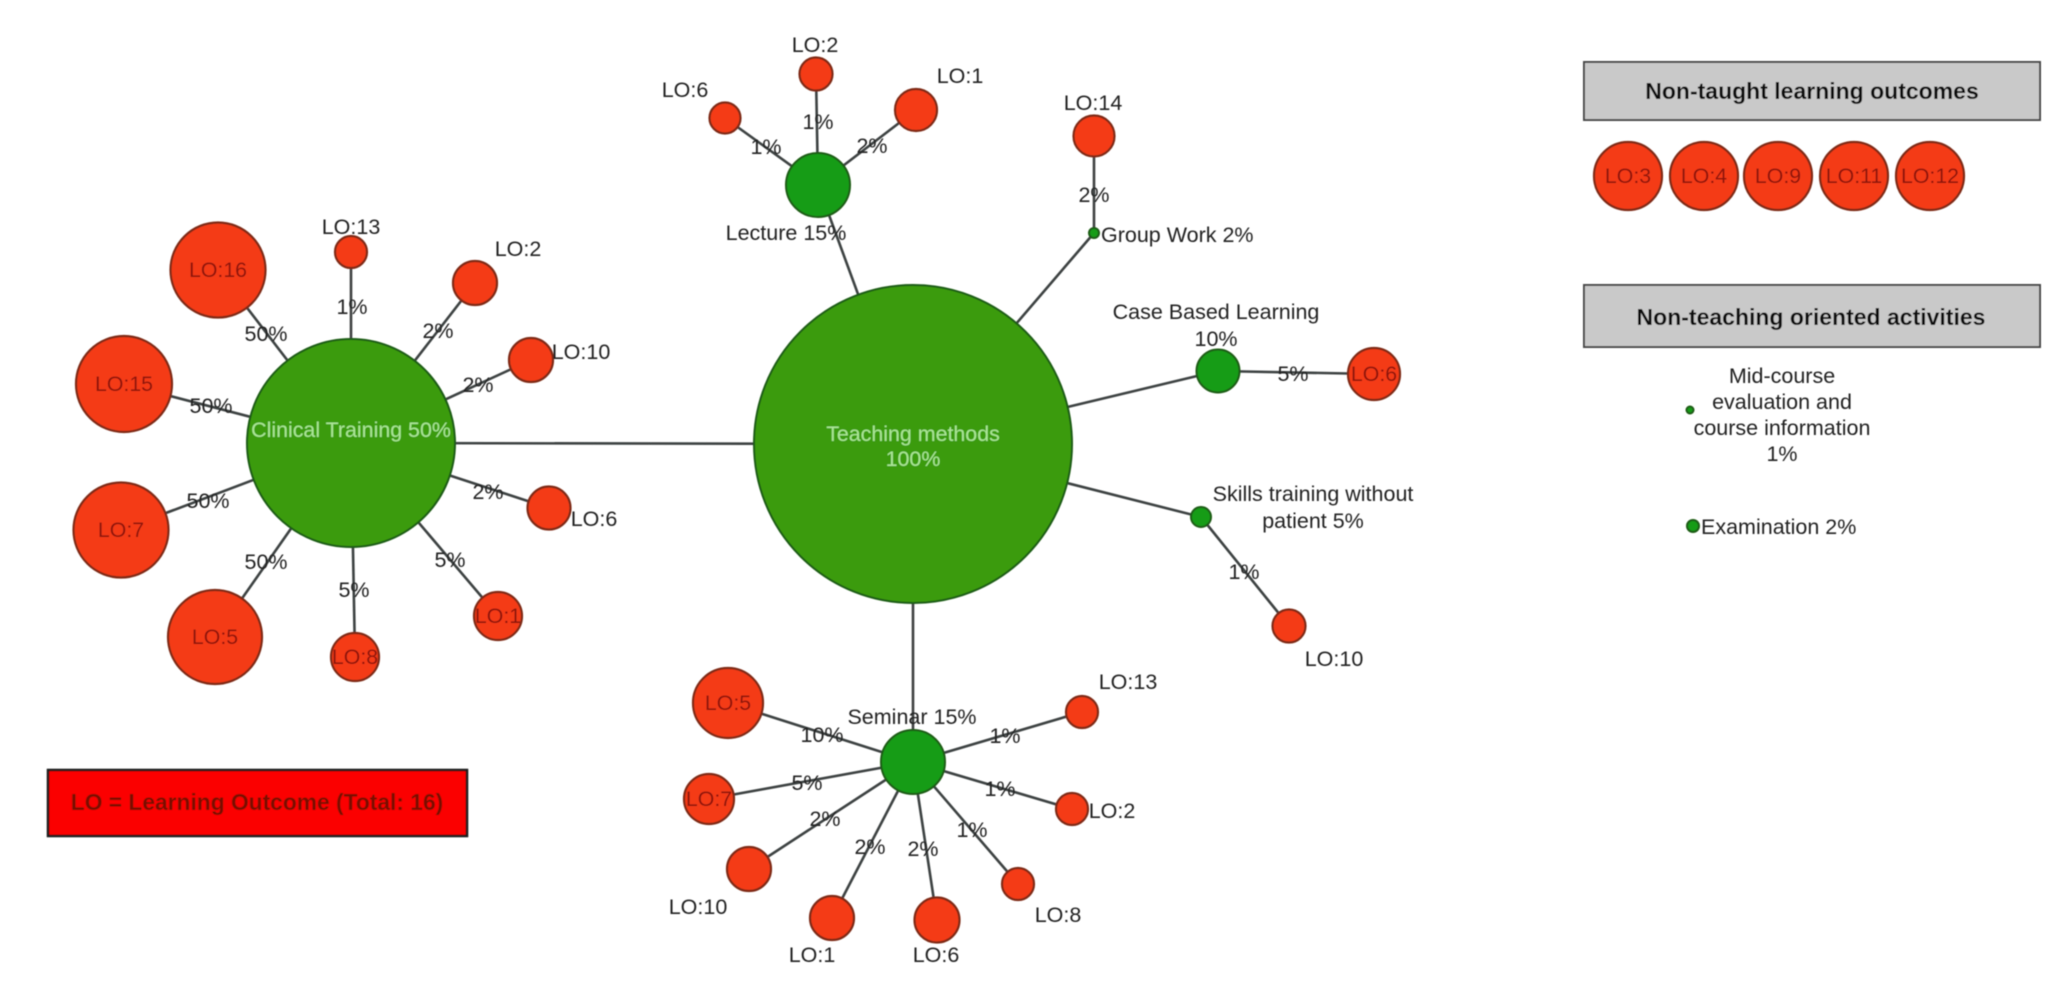  I want to click on svg-text: LO:9, so click(1778, 176).